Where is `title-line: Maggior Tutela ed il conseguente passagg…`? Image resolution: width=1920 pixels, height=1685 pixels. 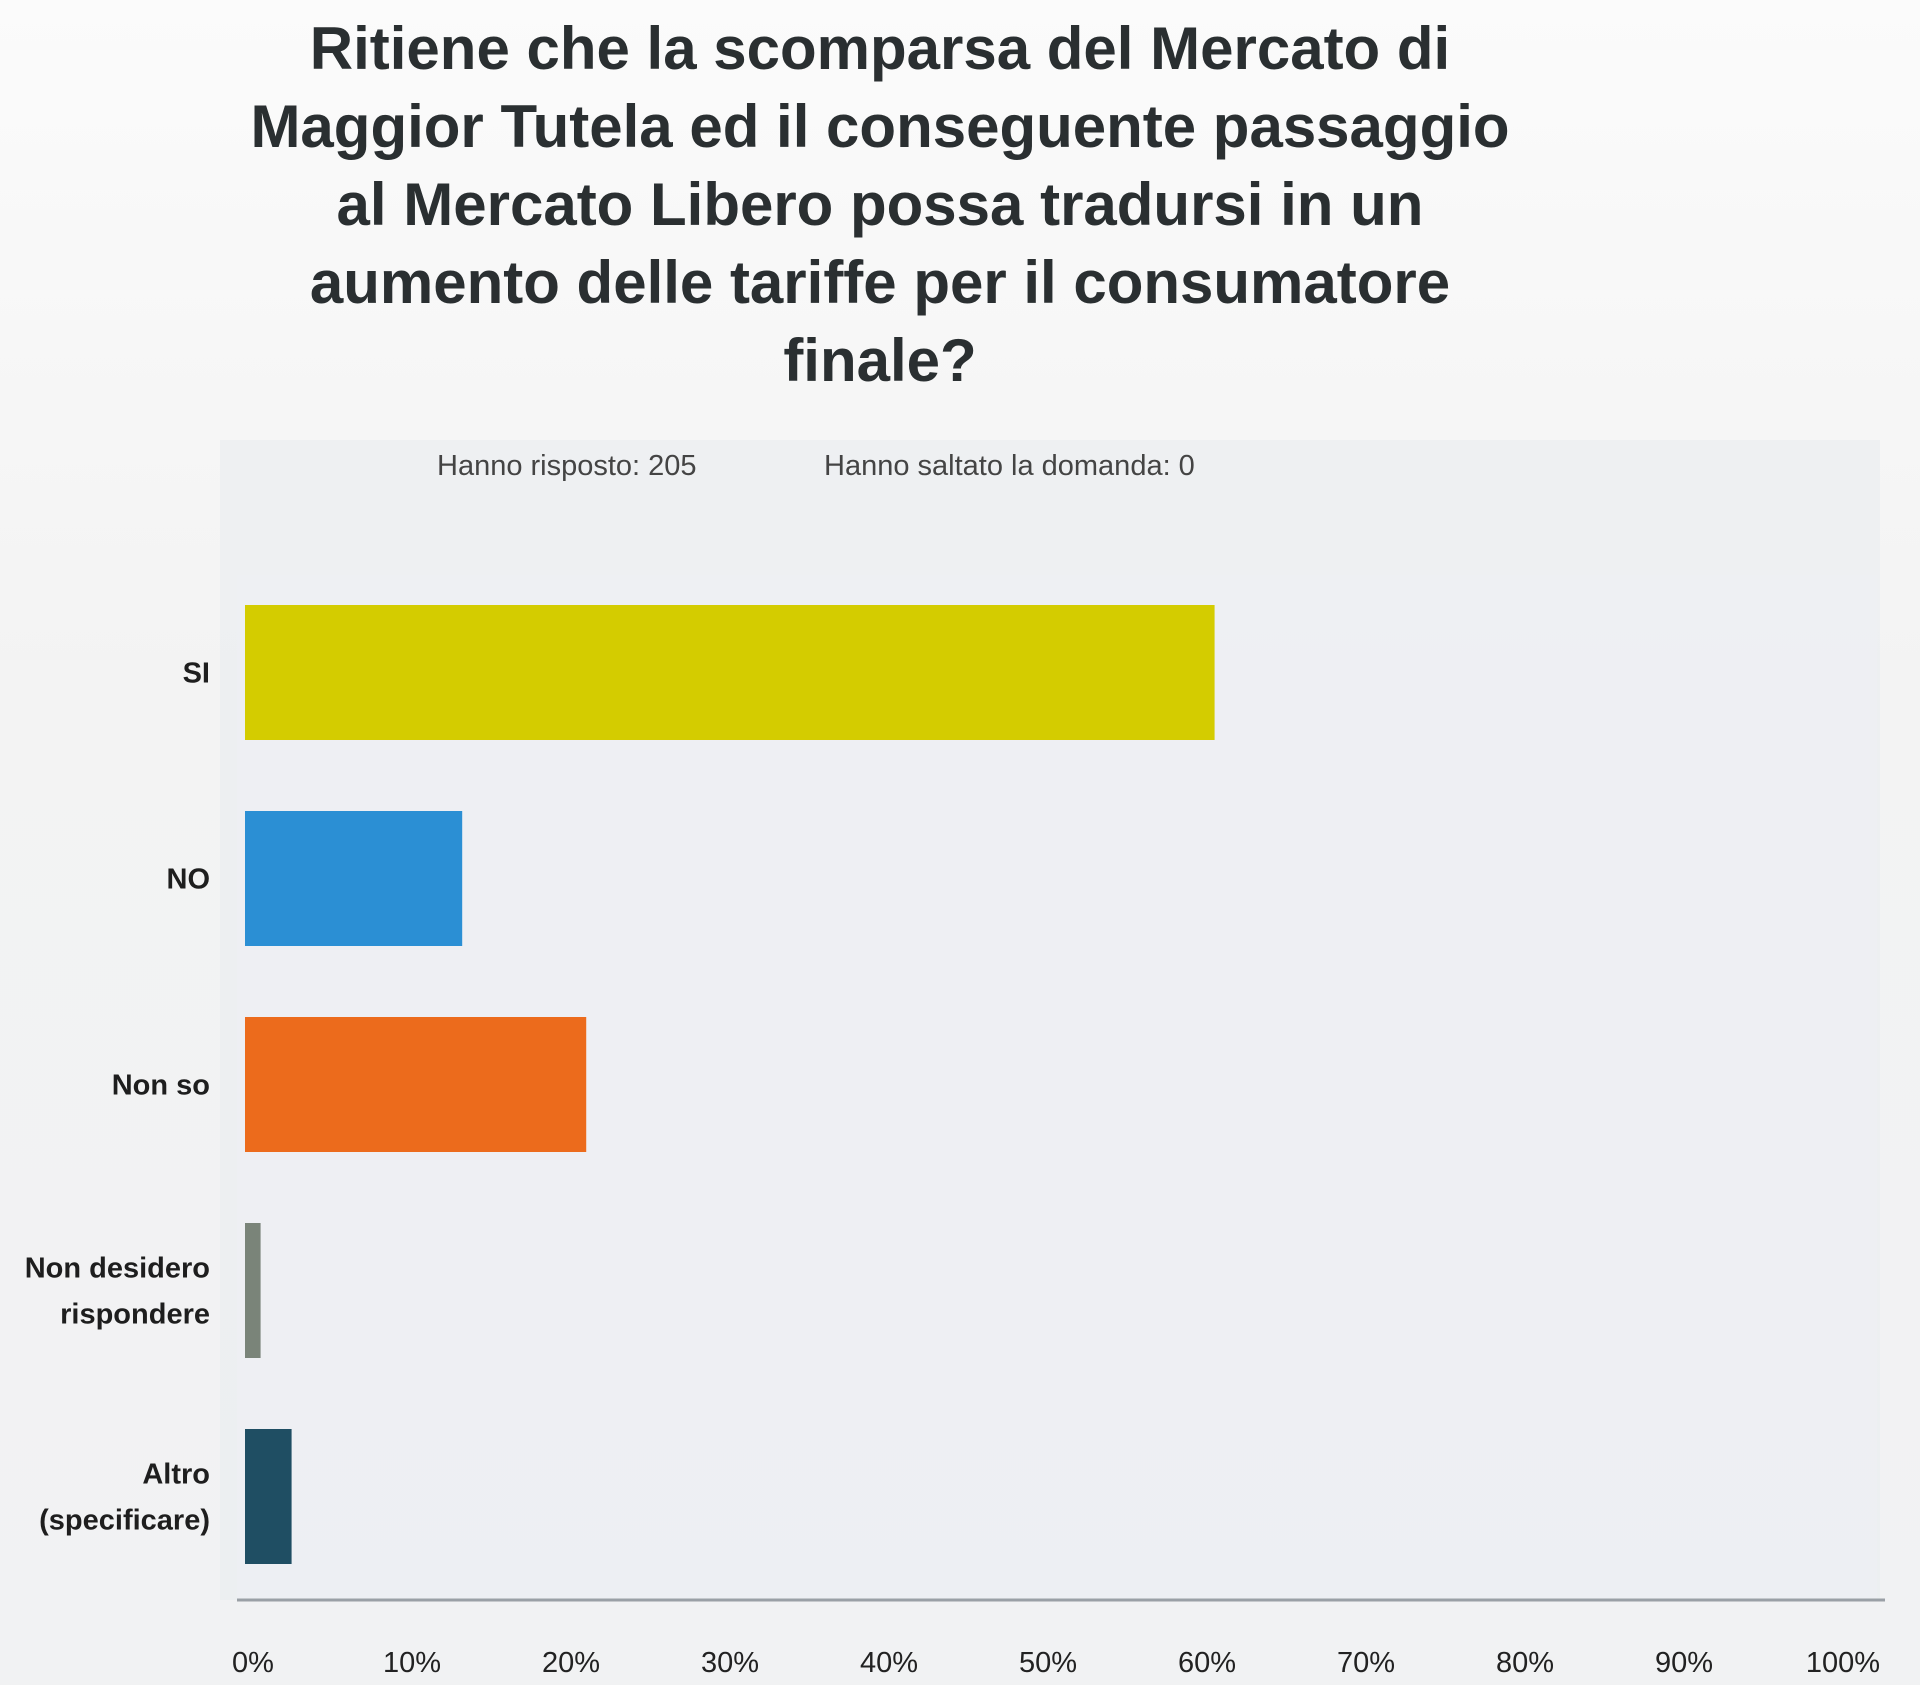 title-line: Maggior Tutela ed il conseguente passagg… is located at coordinates (880, 126).